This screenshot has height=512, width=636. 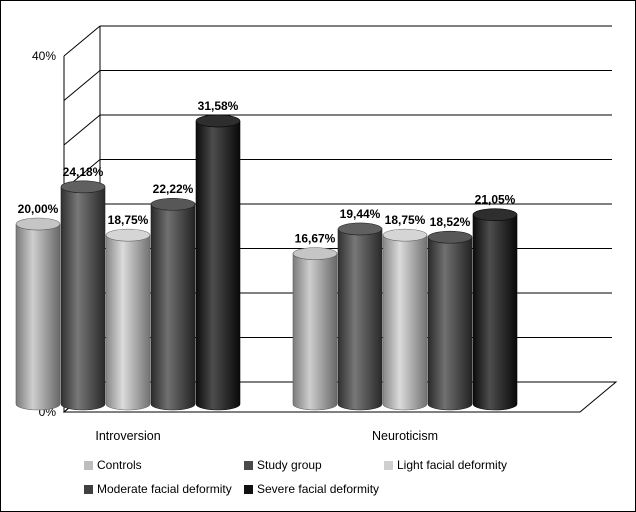 I want to click on legend-label: Severe facial deformity, so click(x=318, y=489).